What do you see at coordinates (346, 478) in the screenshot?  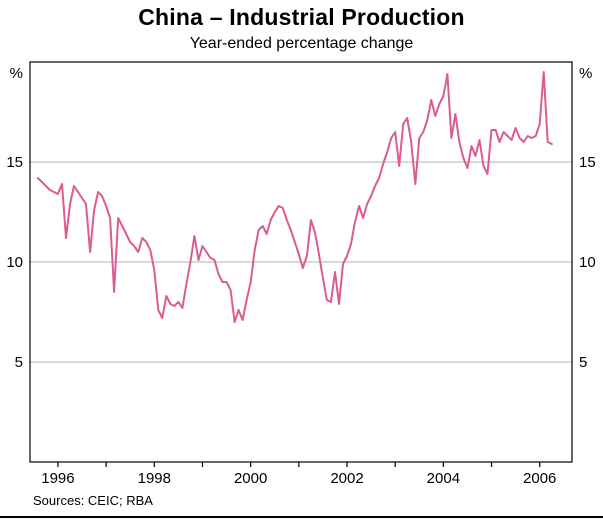 I see `x-axis-label-2002: 2002` at bounding box center [346, 478].